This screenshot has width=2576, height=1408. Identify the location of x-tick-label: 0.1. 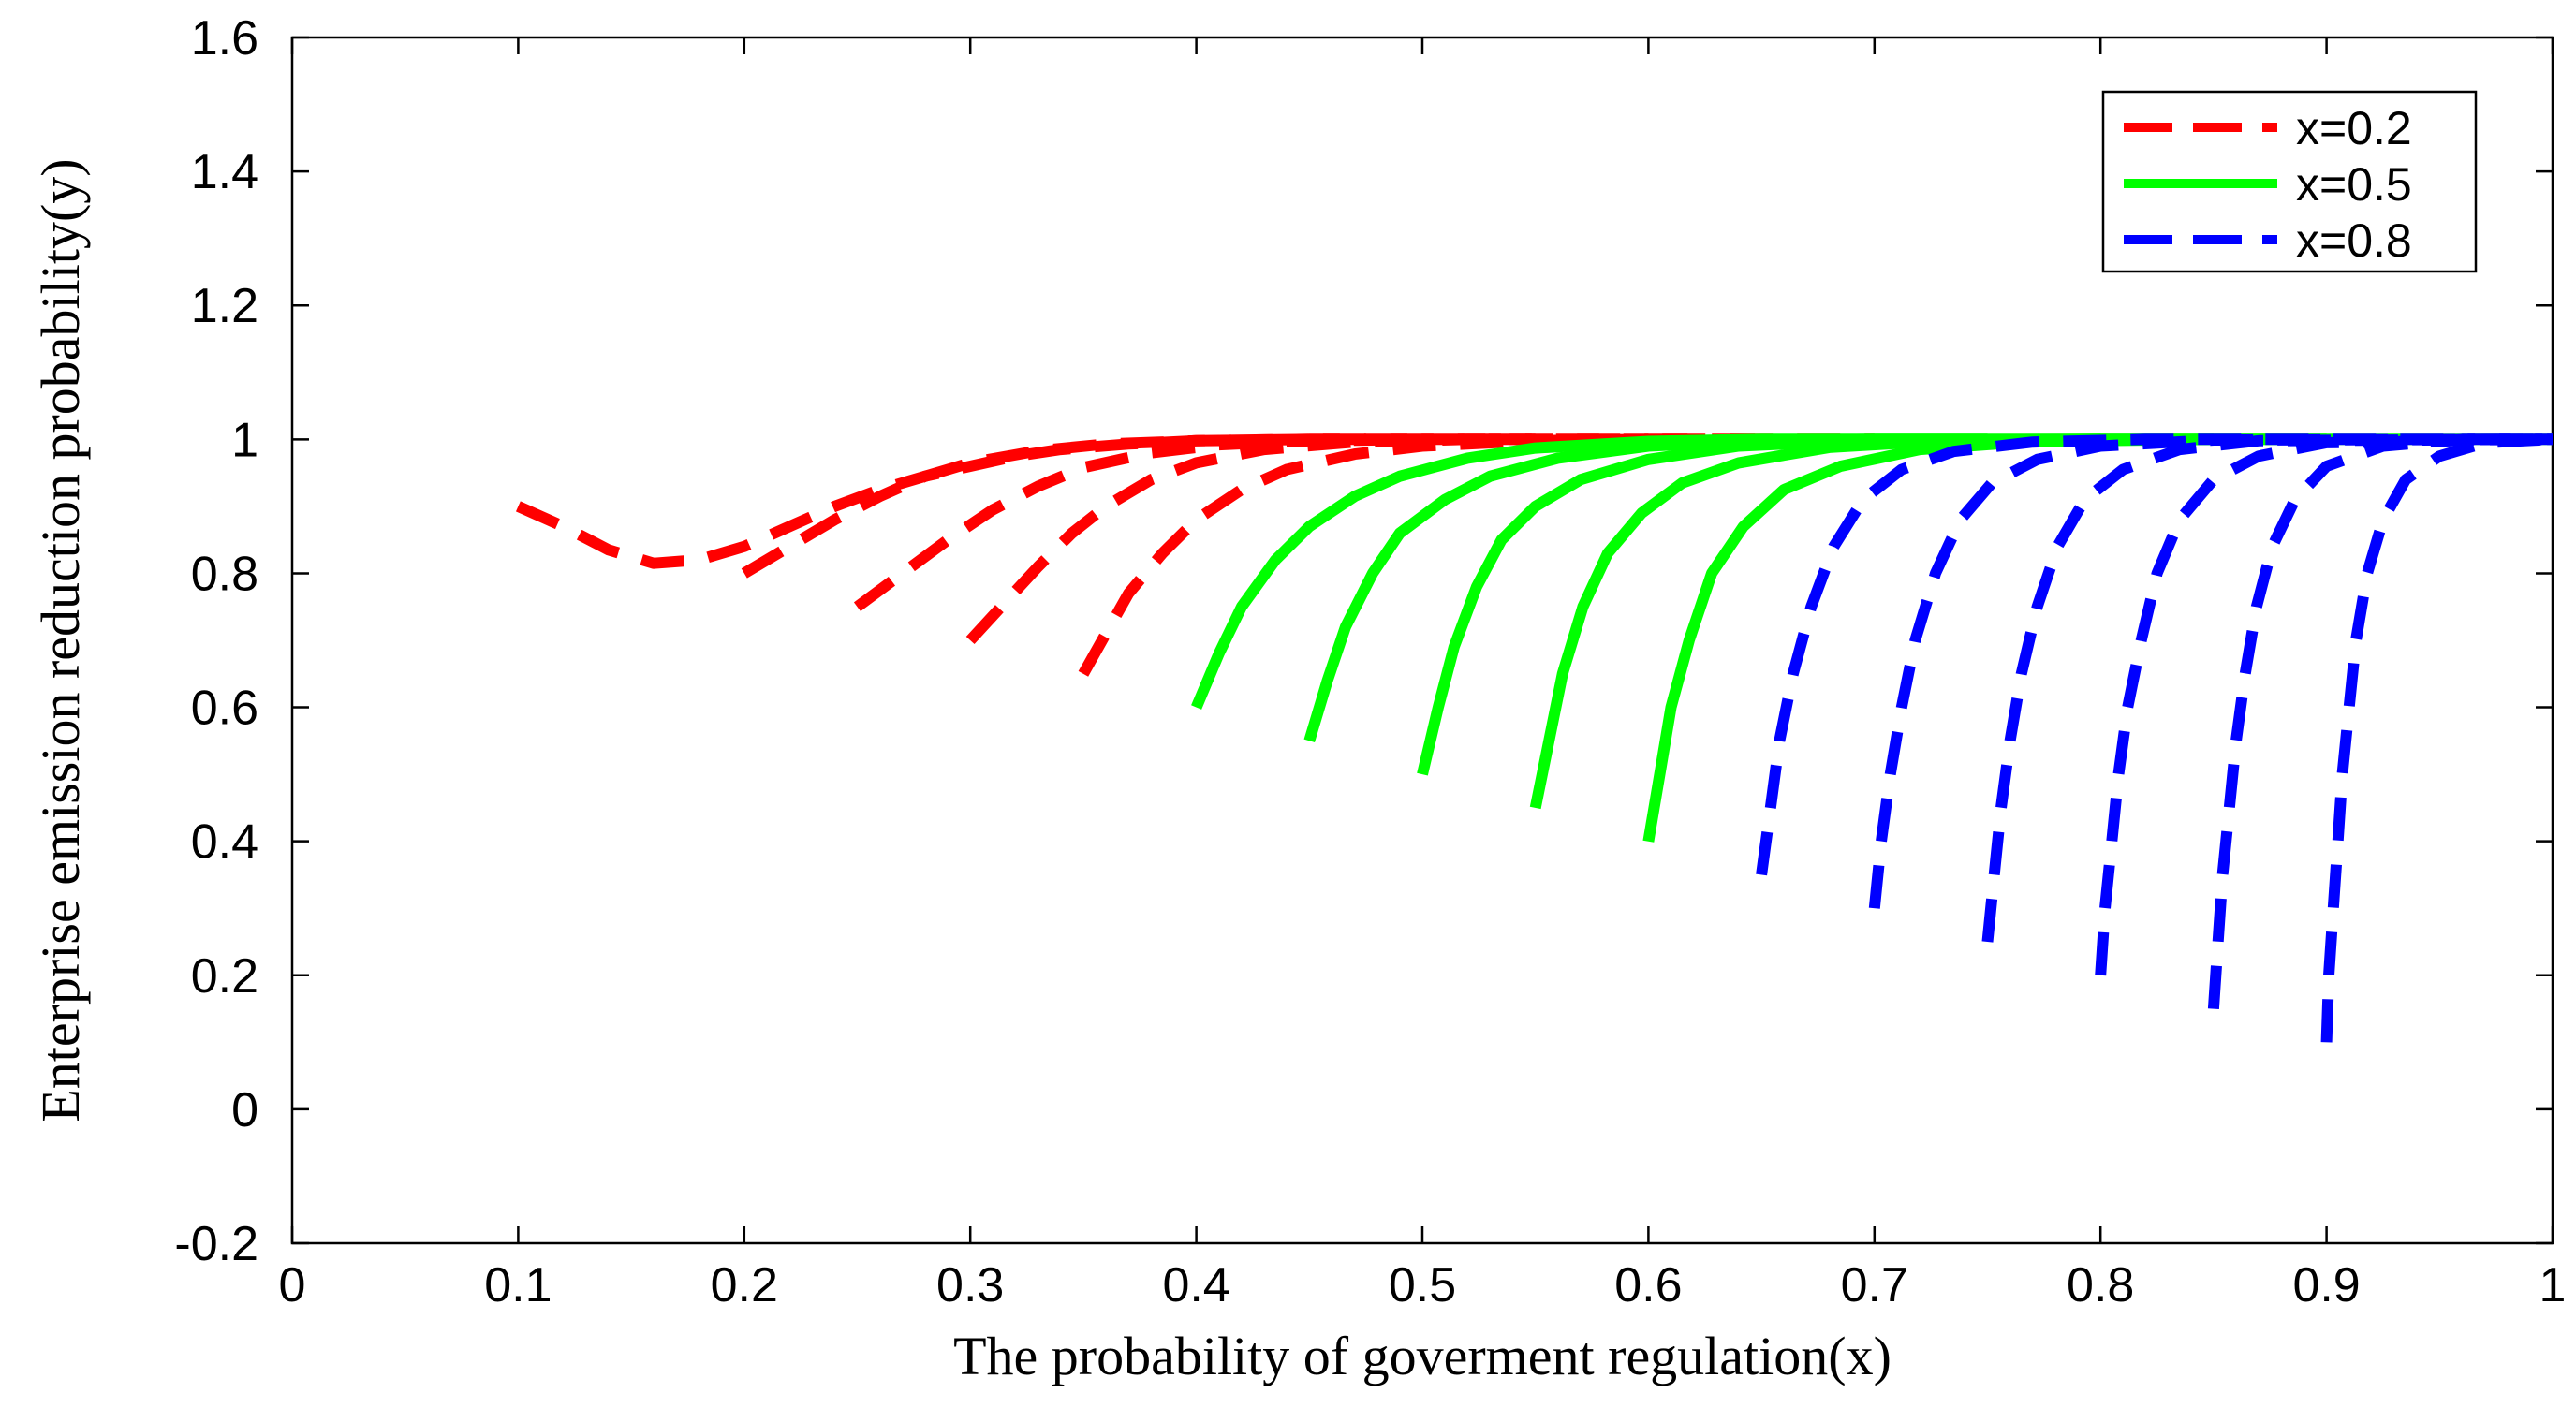
(518, 1285).